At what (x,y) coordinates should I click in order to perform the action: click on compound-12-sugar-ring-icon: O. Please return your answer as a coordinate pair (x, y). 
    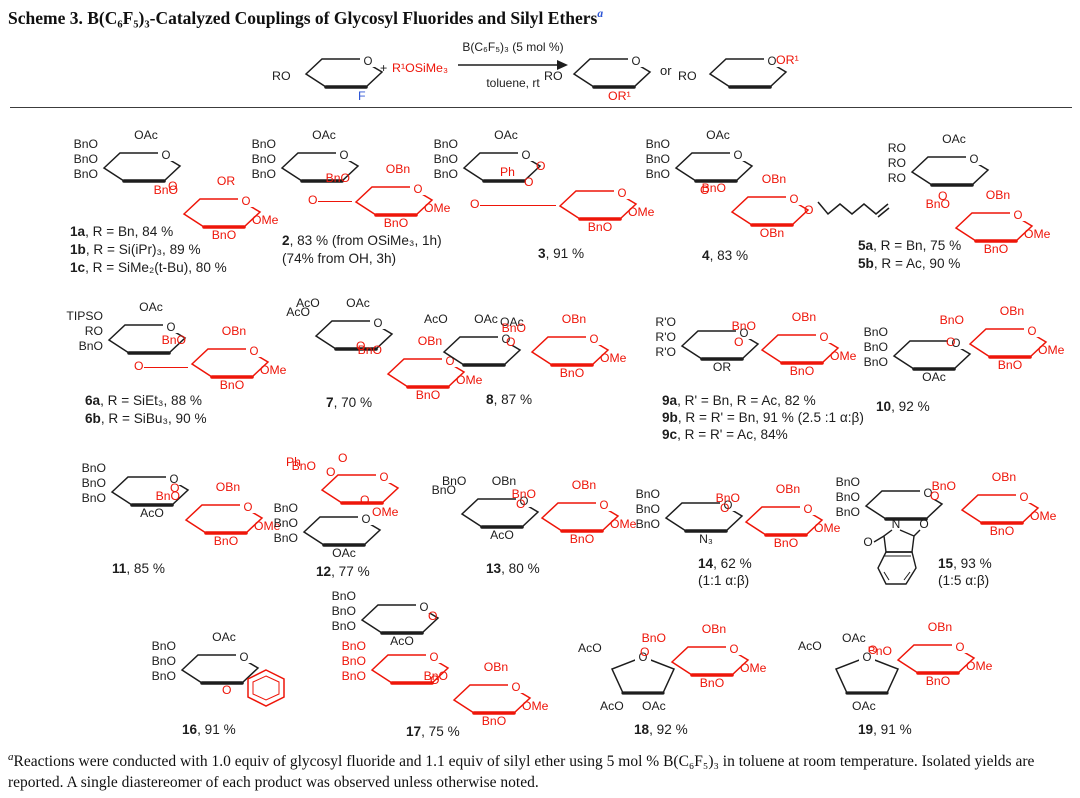
    Looking at the image, I should click on (342, 530).